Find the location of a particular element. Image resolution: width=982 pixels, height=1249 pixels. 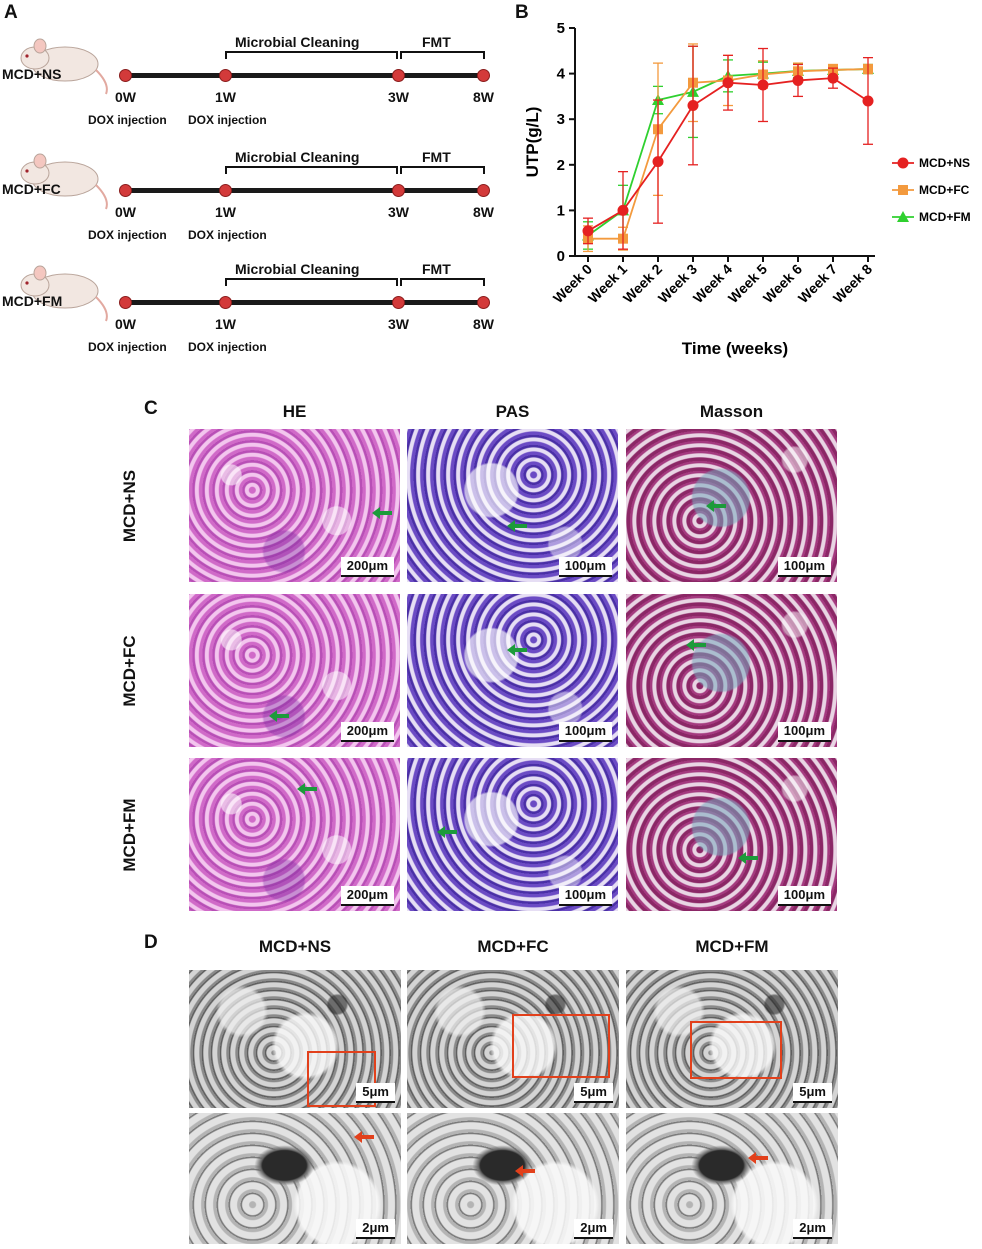

legend-label: MCD+FC is located at coordinates (944, 190).